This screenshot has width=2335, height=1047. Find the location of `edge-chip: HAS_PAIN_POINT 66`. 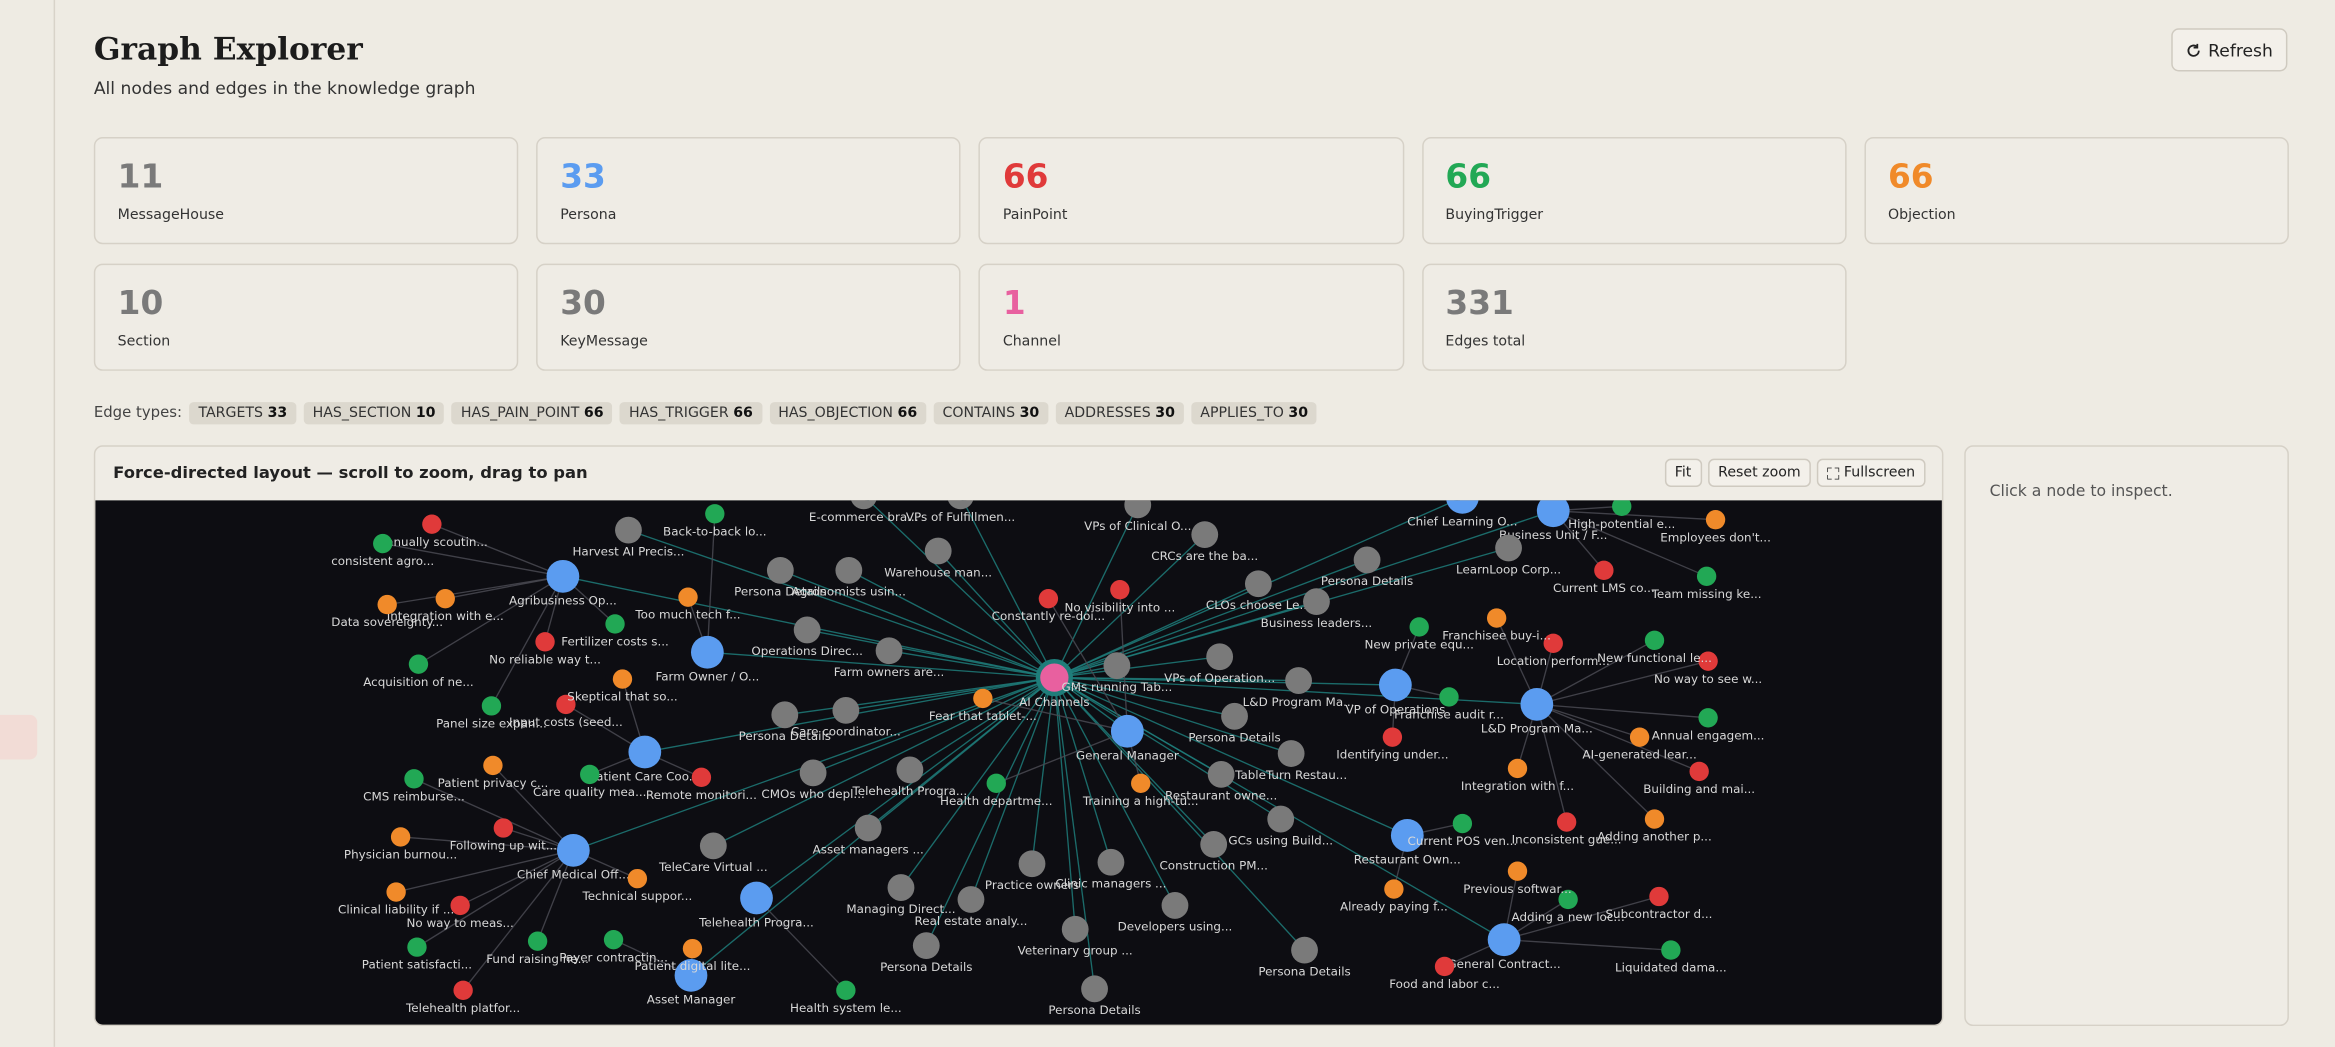

edge-chip: HAS_PAIN_POINT 66 is located at coordinates (532, 413).